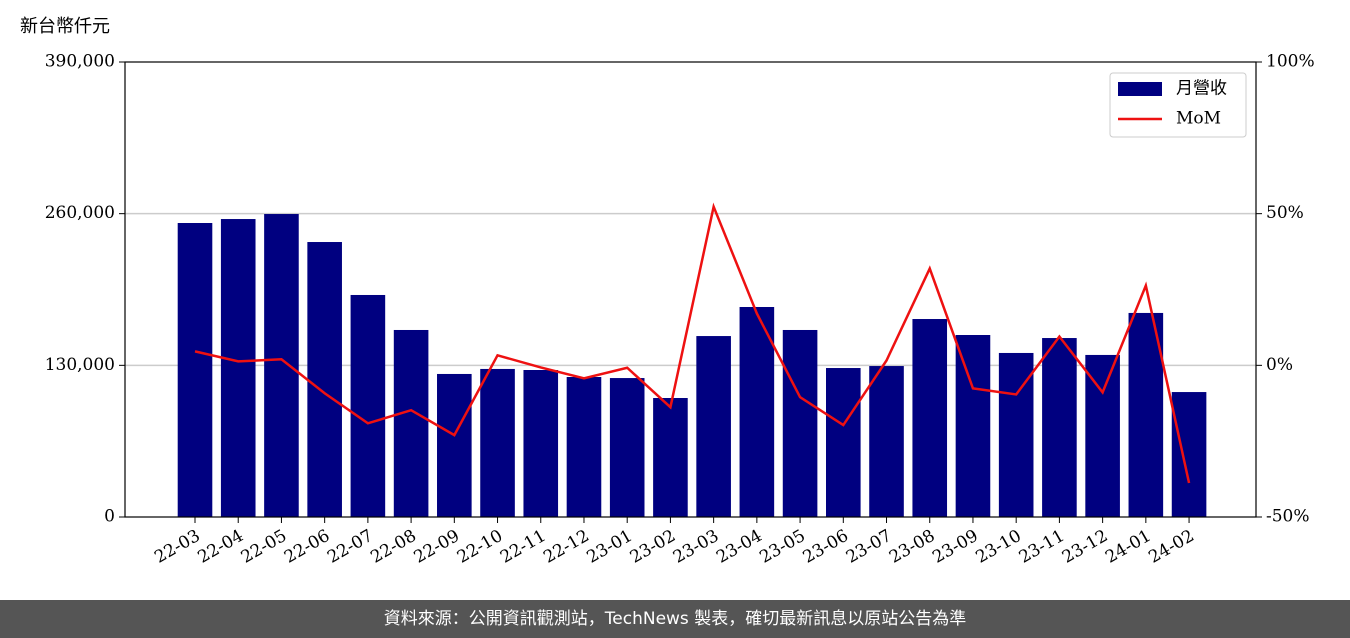  What do you see at coordinates (1198, 119) in the screenshot?
I see `legend-label: MoM` at bounding box center [1198, 119].